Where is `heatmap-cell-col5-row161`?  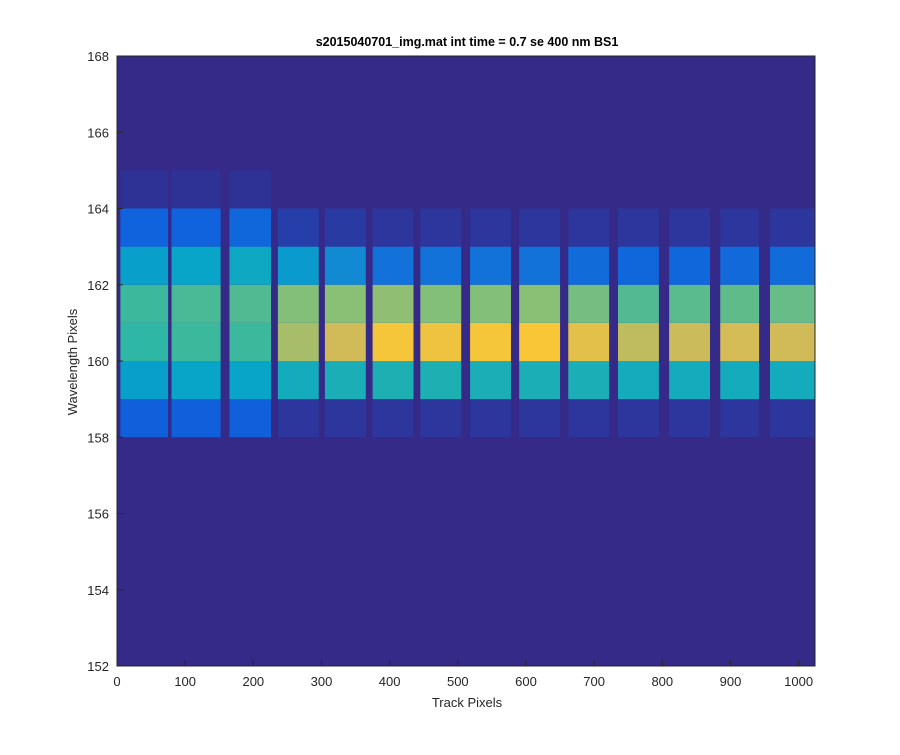 heatmap-cell-col5-row161 is located at coordinates (345, 303).